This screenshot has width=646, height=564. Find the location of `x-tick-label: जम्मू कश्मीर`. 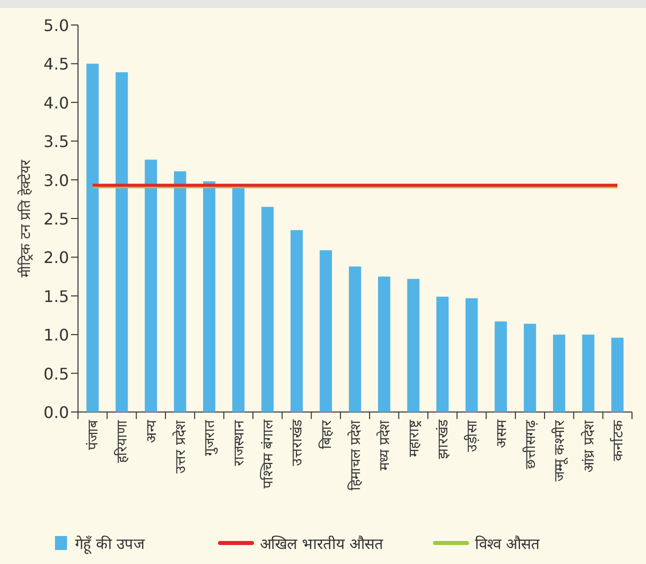

x-tick-label: जम्मू कश्मीर is located at coordinates (559, 451).